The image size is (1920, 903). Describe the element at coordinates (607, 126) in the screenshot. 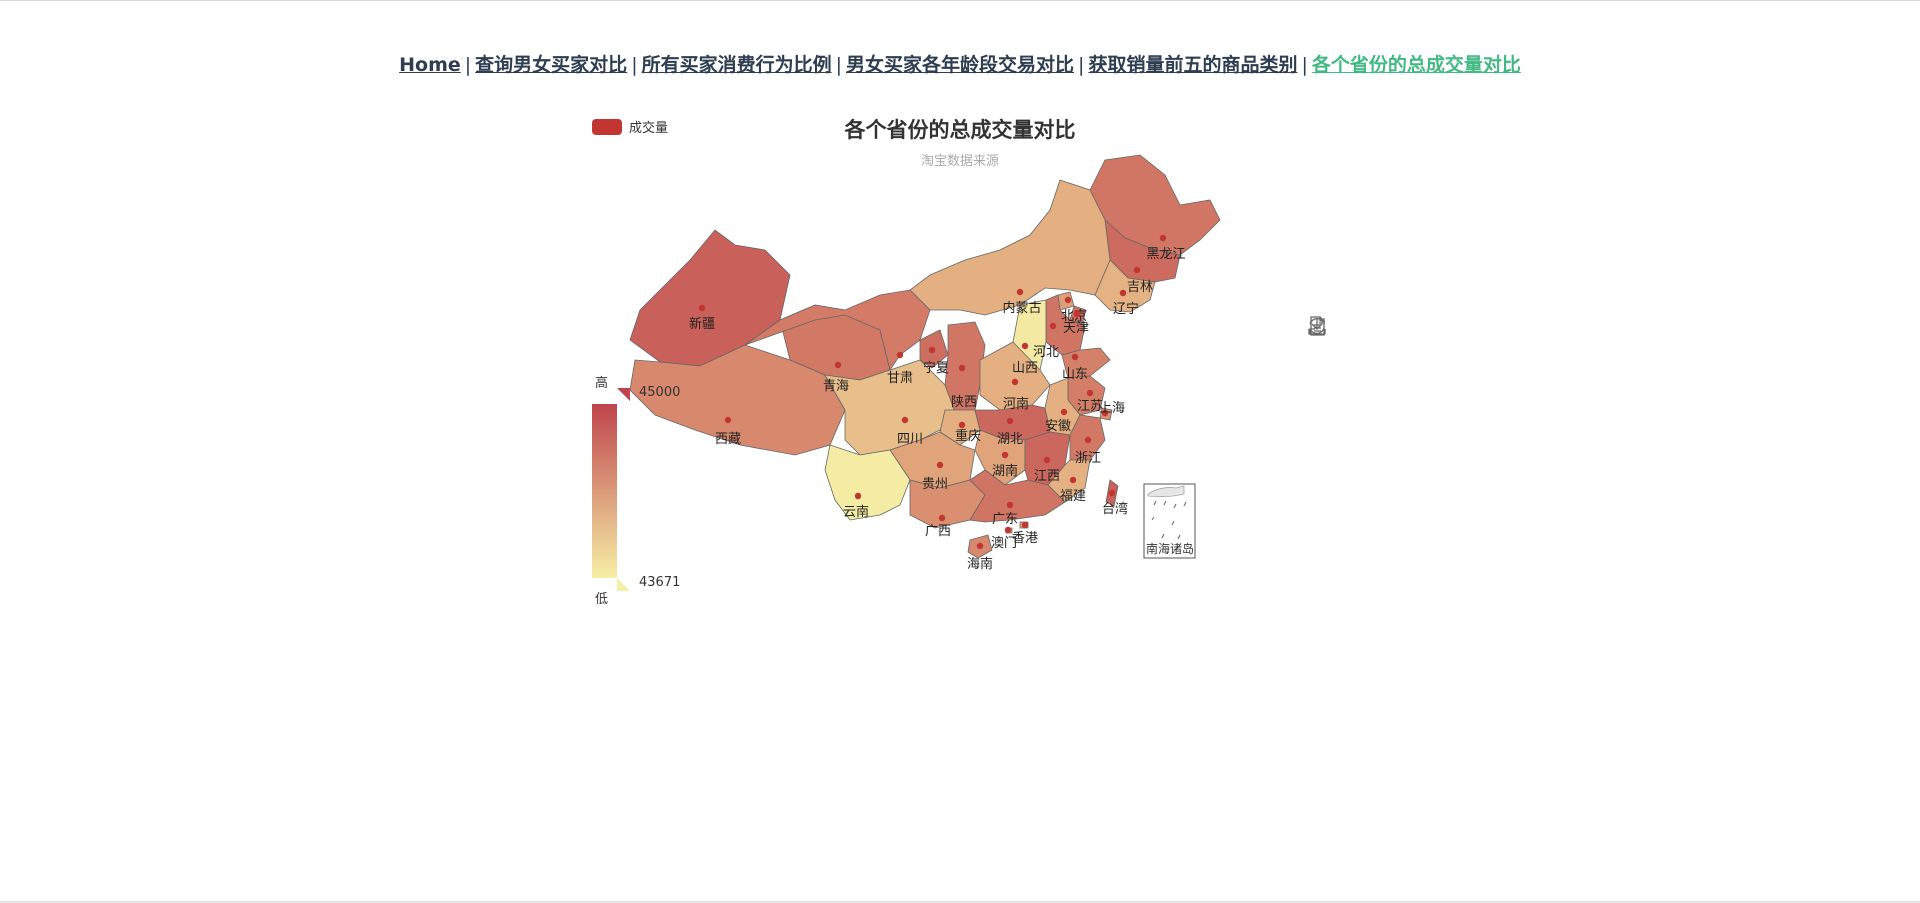

I see `legend-swatch` at that location.